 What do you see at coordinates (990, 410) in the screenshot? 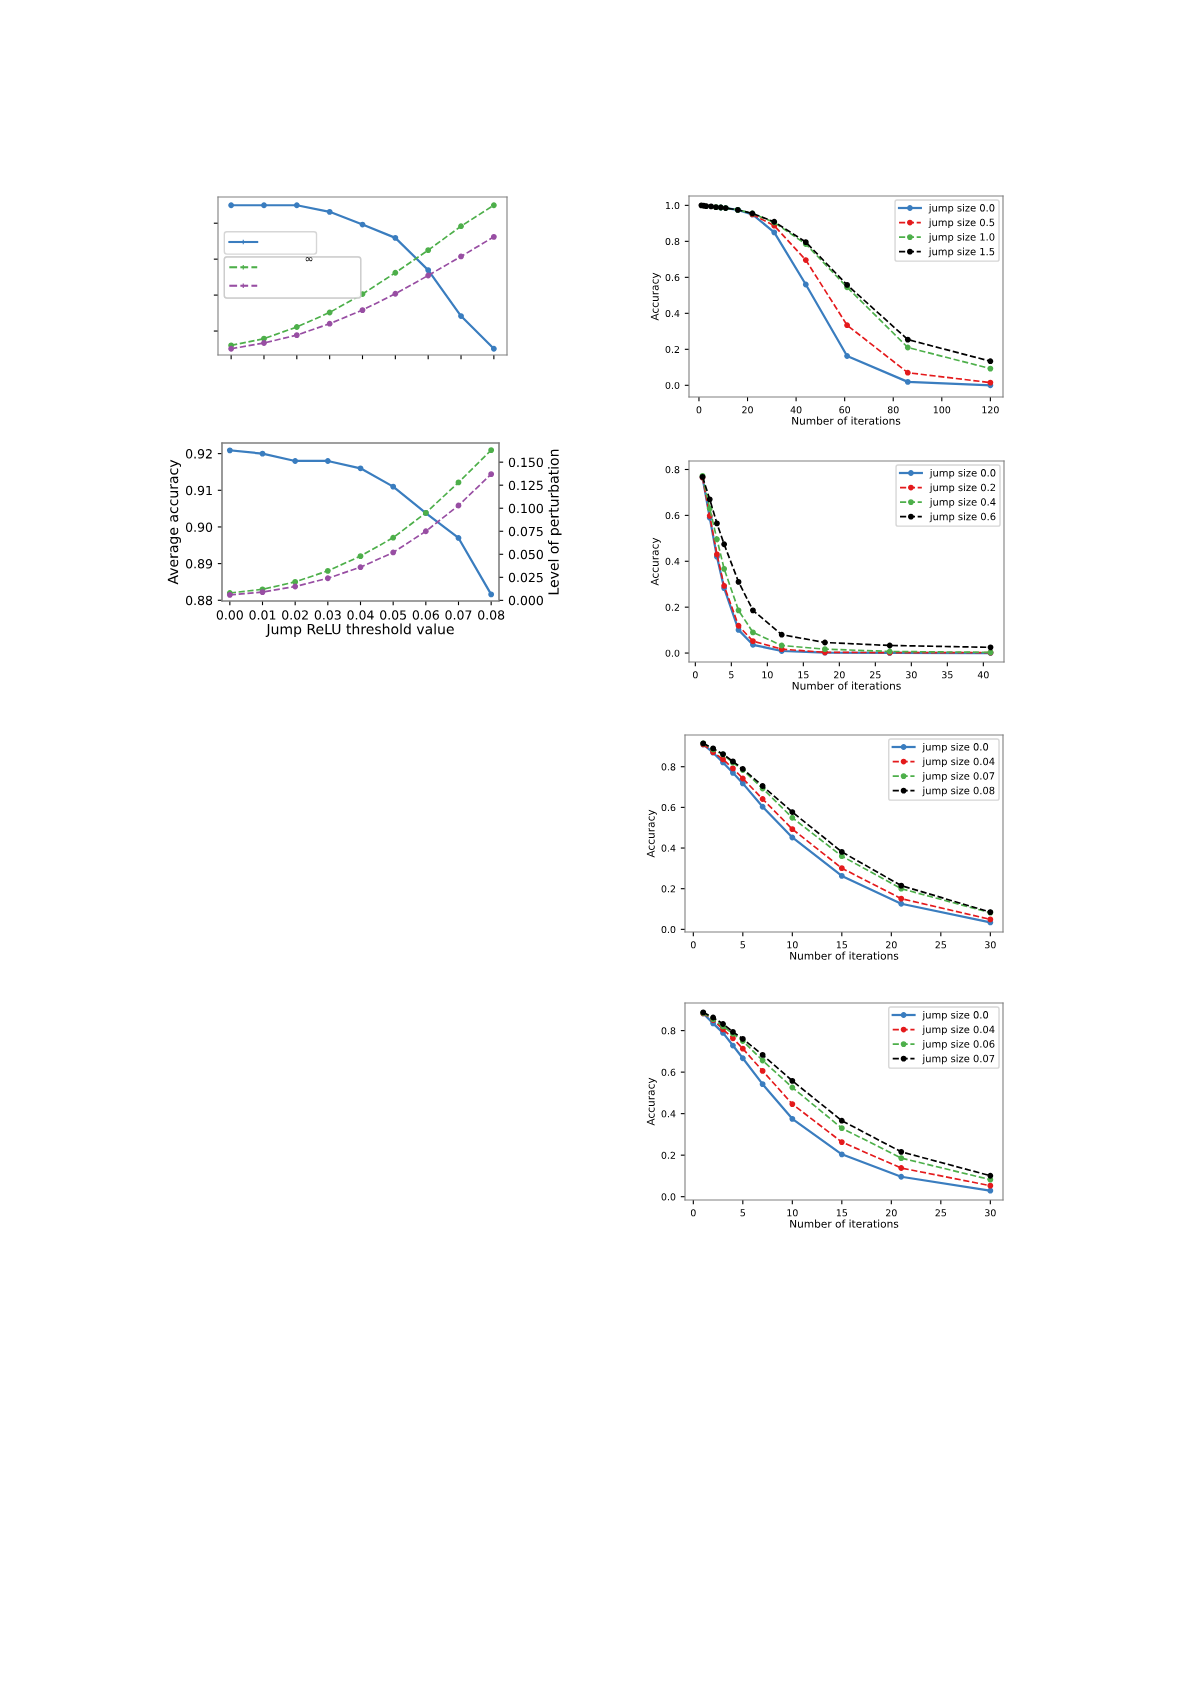
I see `x-tick-label: 120` at bounding box center [990, 410].